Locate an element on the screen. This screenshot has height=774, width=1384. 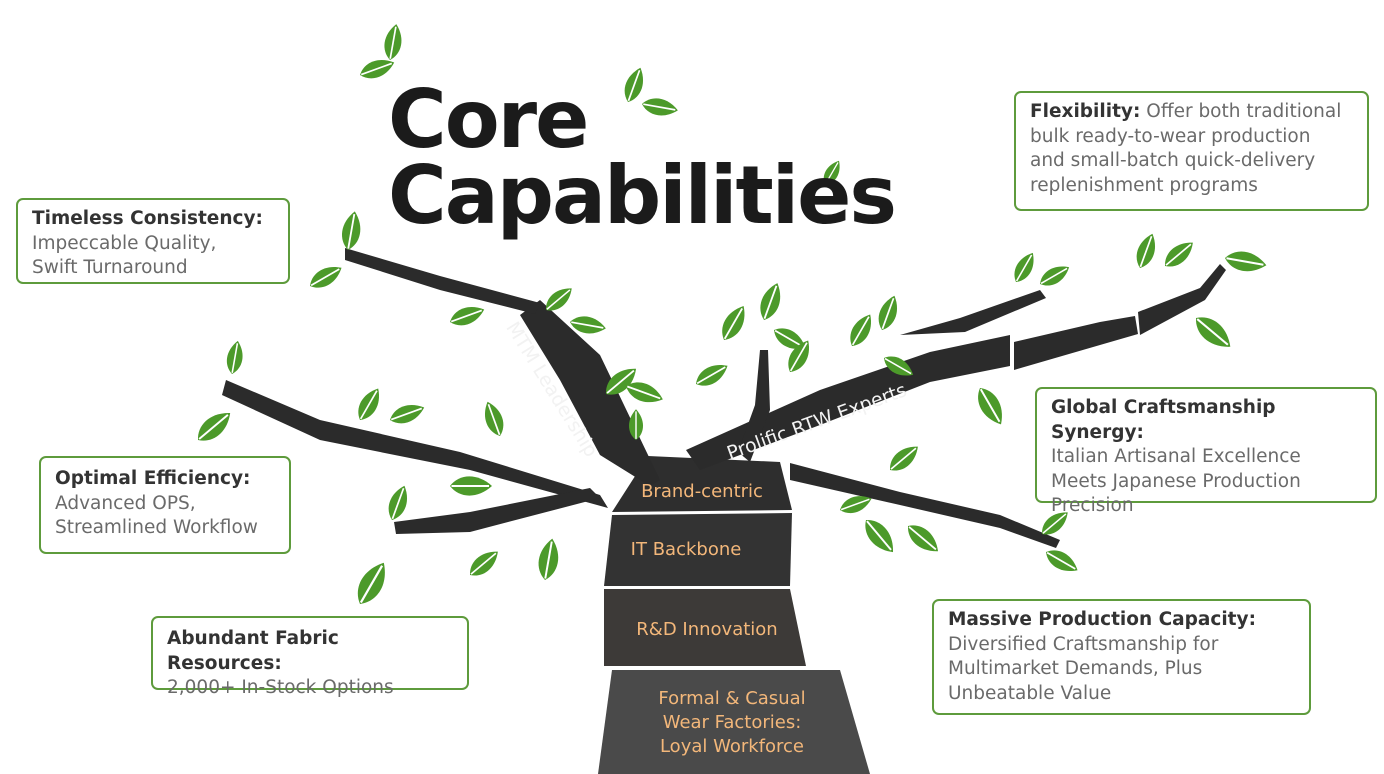
callout-body-line: and small-batch quick-delivery is located at coordinates (1173, 160).